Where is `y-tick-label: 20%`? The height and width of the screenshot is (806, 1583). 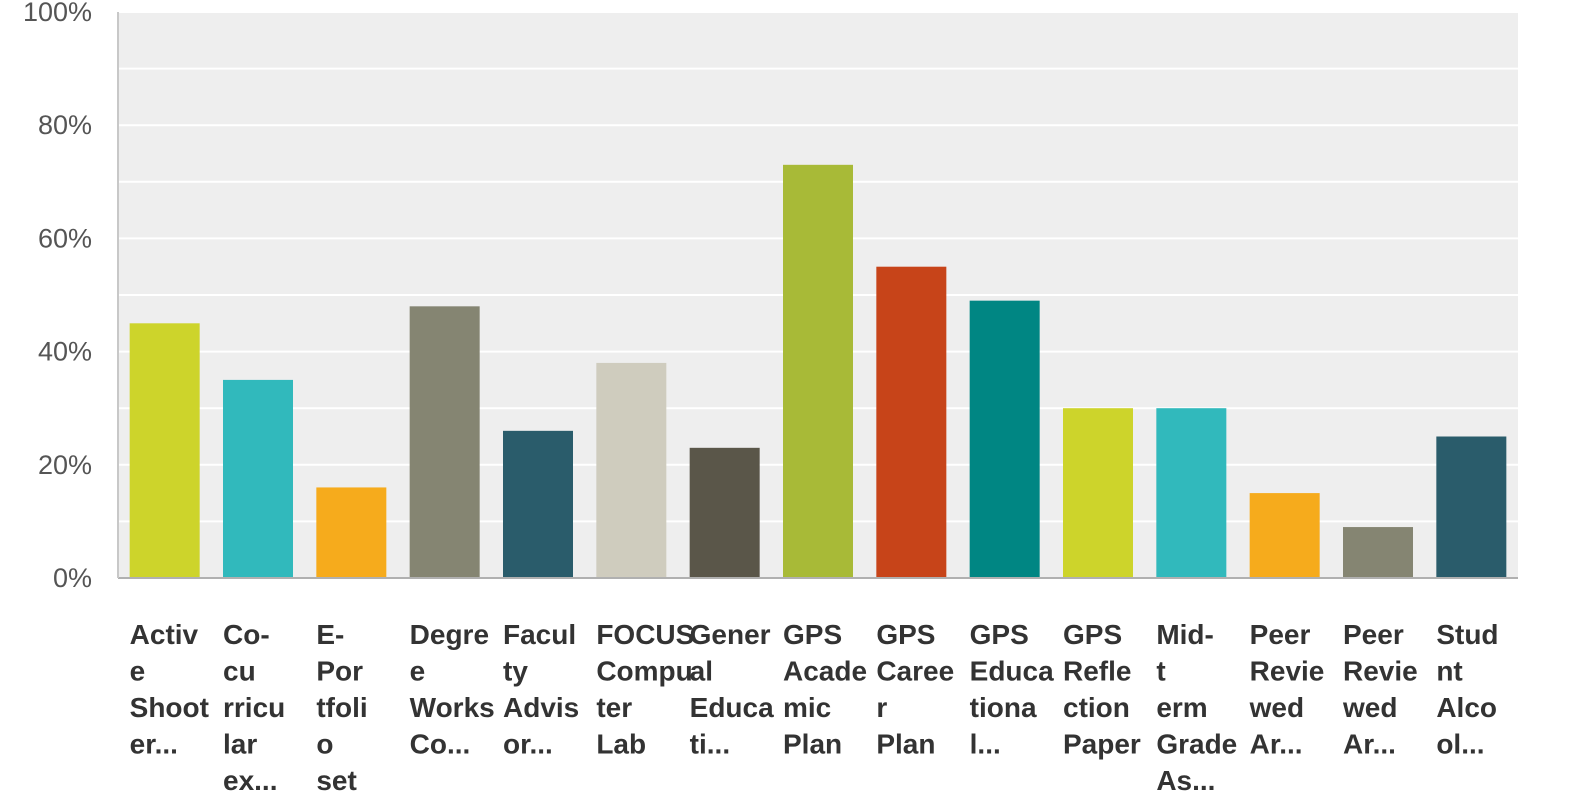
y-tick-label: 20% is located at coordinates (65, 465).